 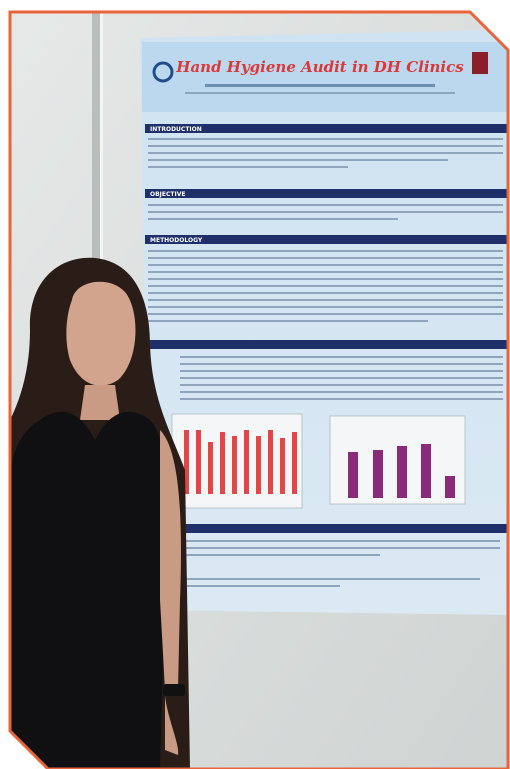 What do you see at coordinates (100, 402) in the screenshot?
I see `neck` at bounding box center [100, 402].